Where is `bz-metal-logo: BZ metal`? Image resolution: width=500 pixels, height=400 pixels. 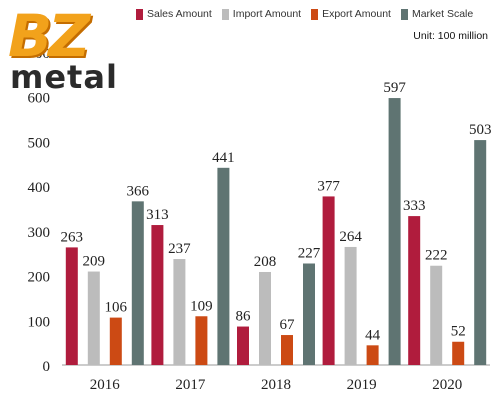 bz-metal-logo: BZ metal is located at coordinates (67, 52).